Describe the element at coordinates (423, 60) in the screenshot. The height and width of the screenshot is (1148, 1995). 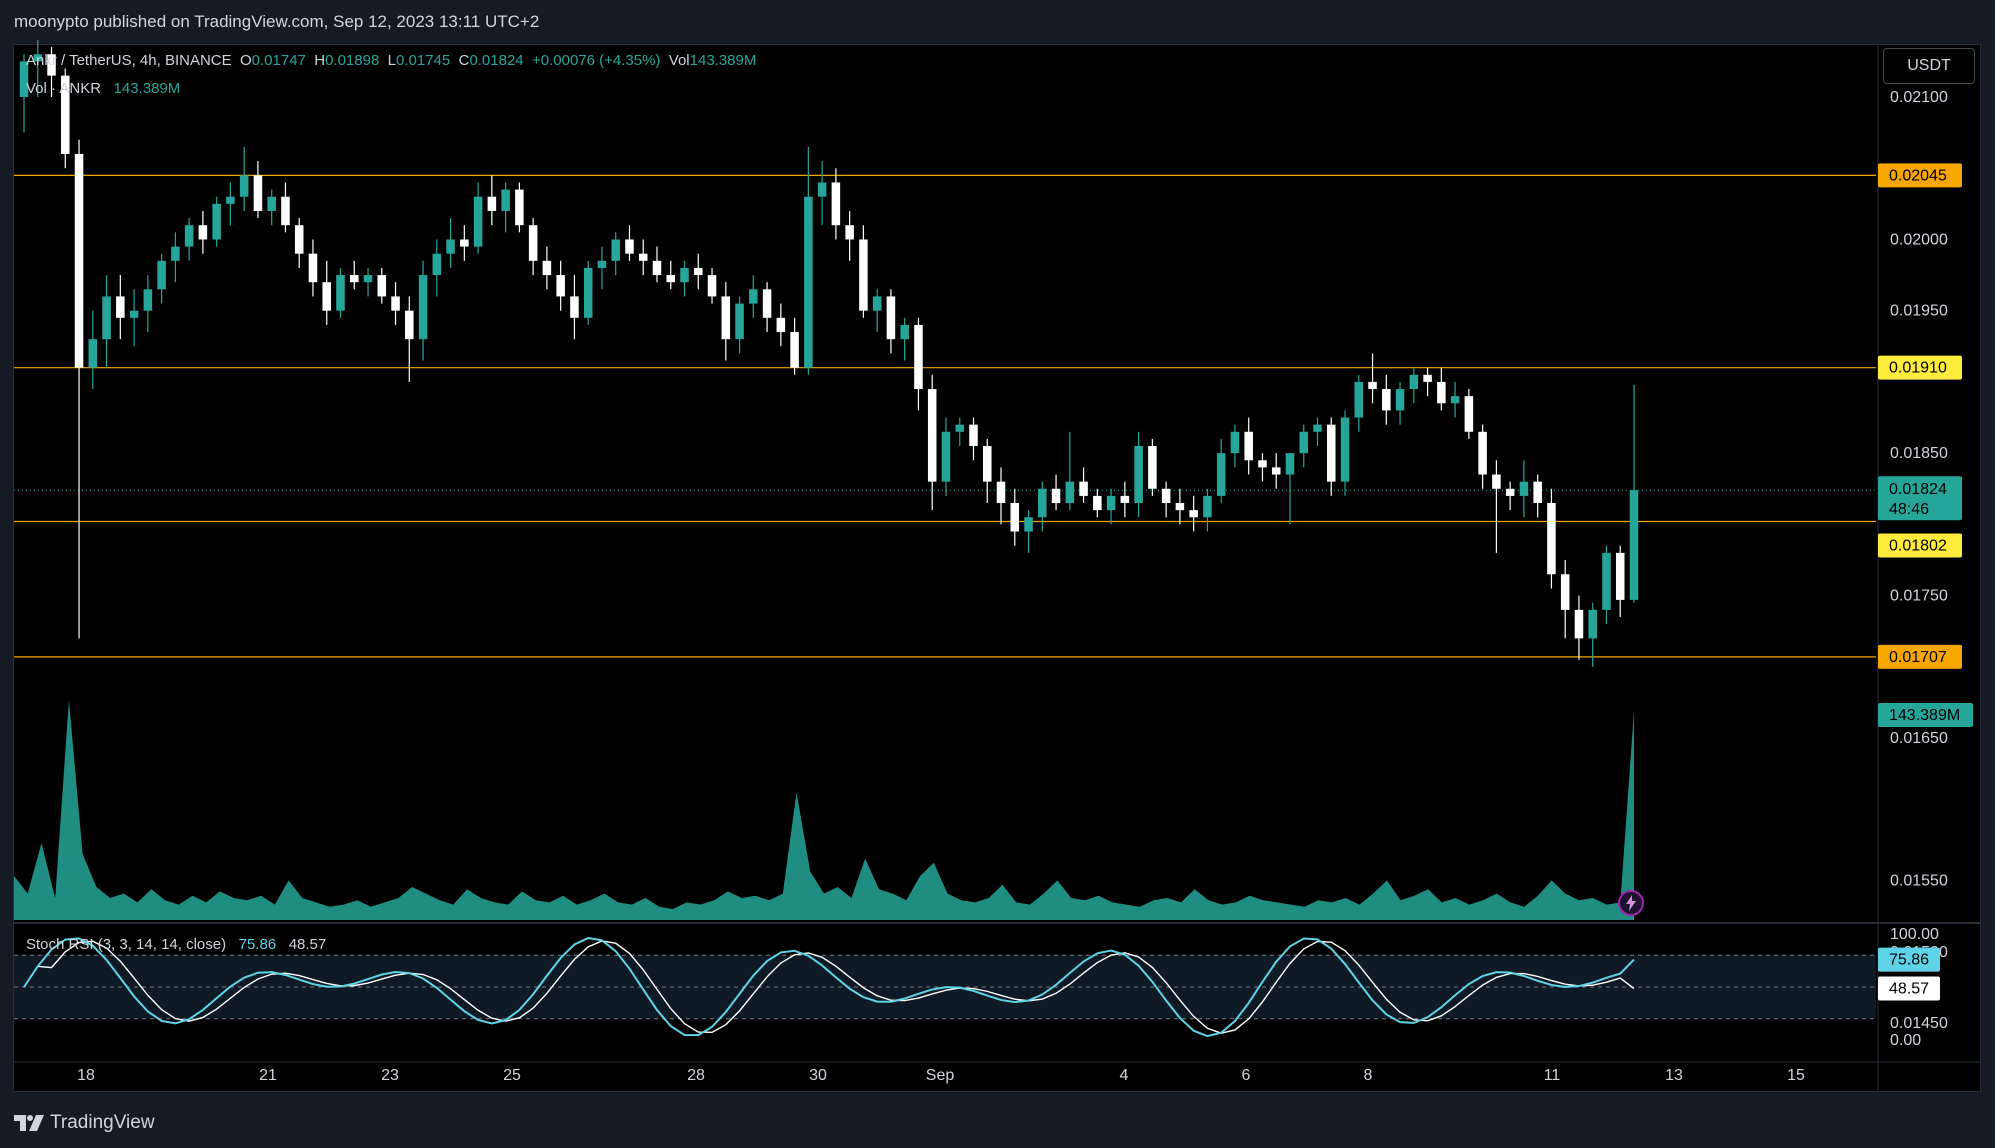
I see `low-value: 0.01745` at that location.